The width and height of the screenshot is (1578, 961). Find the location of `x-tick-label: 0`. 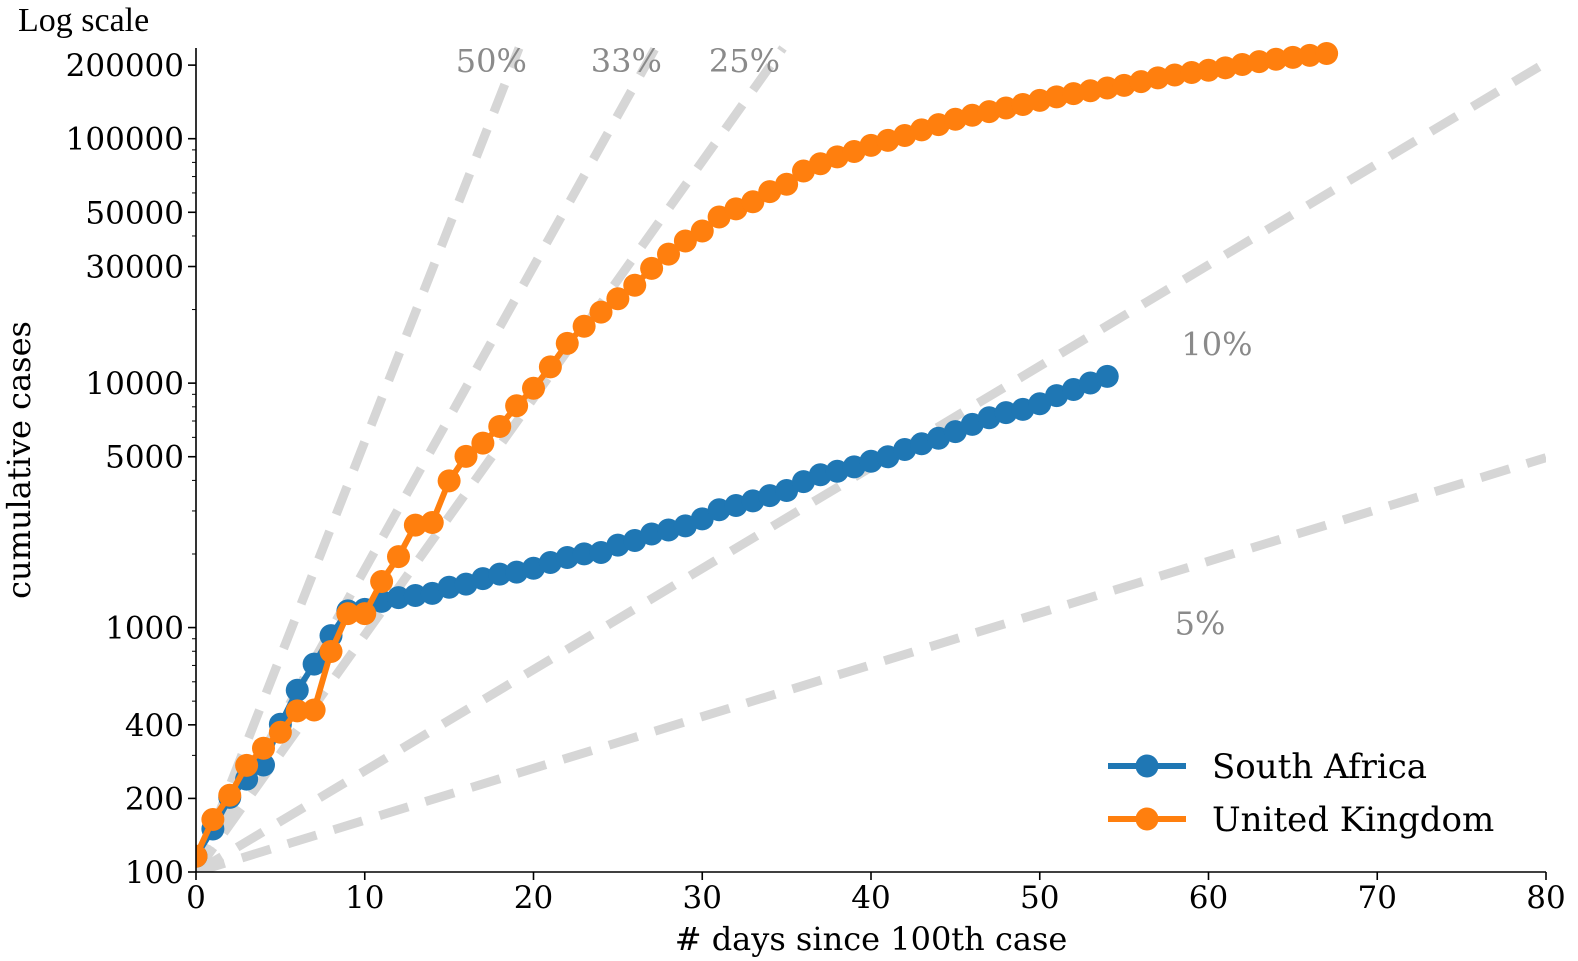

x-tick-label: 0 is located at coordinates (196, 898).